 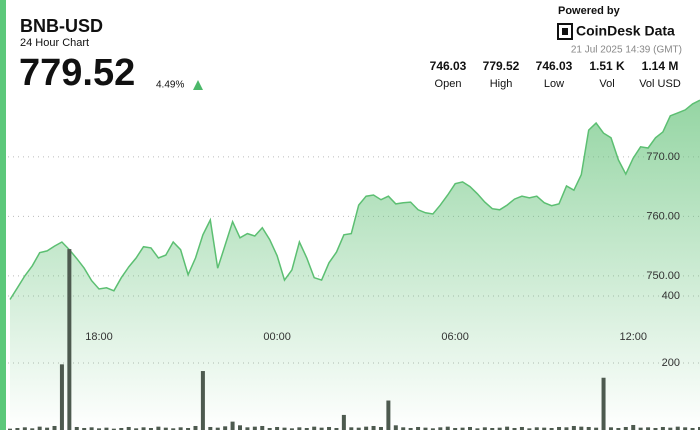 I want to click on stat-value: 1.51 K, so click(x=607, y=66).